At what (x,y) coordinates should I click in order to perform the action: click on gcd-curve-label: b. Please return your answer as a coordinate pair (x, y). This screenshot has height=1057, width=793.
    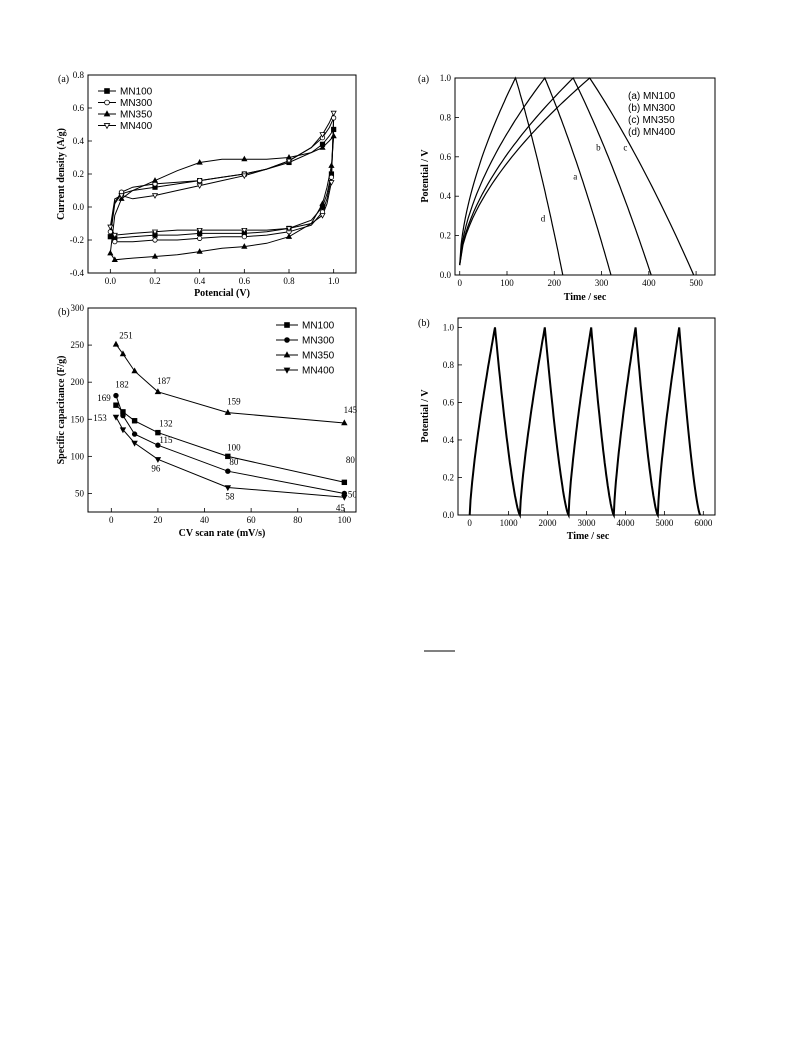
    Looking at the image, I should click on (598, 147).